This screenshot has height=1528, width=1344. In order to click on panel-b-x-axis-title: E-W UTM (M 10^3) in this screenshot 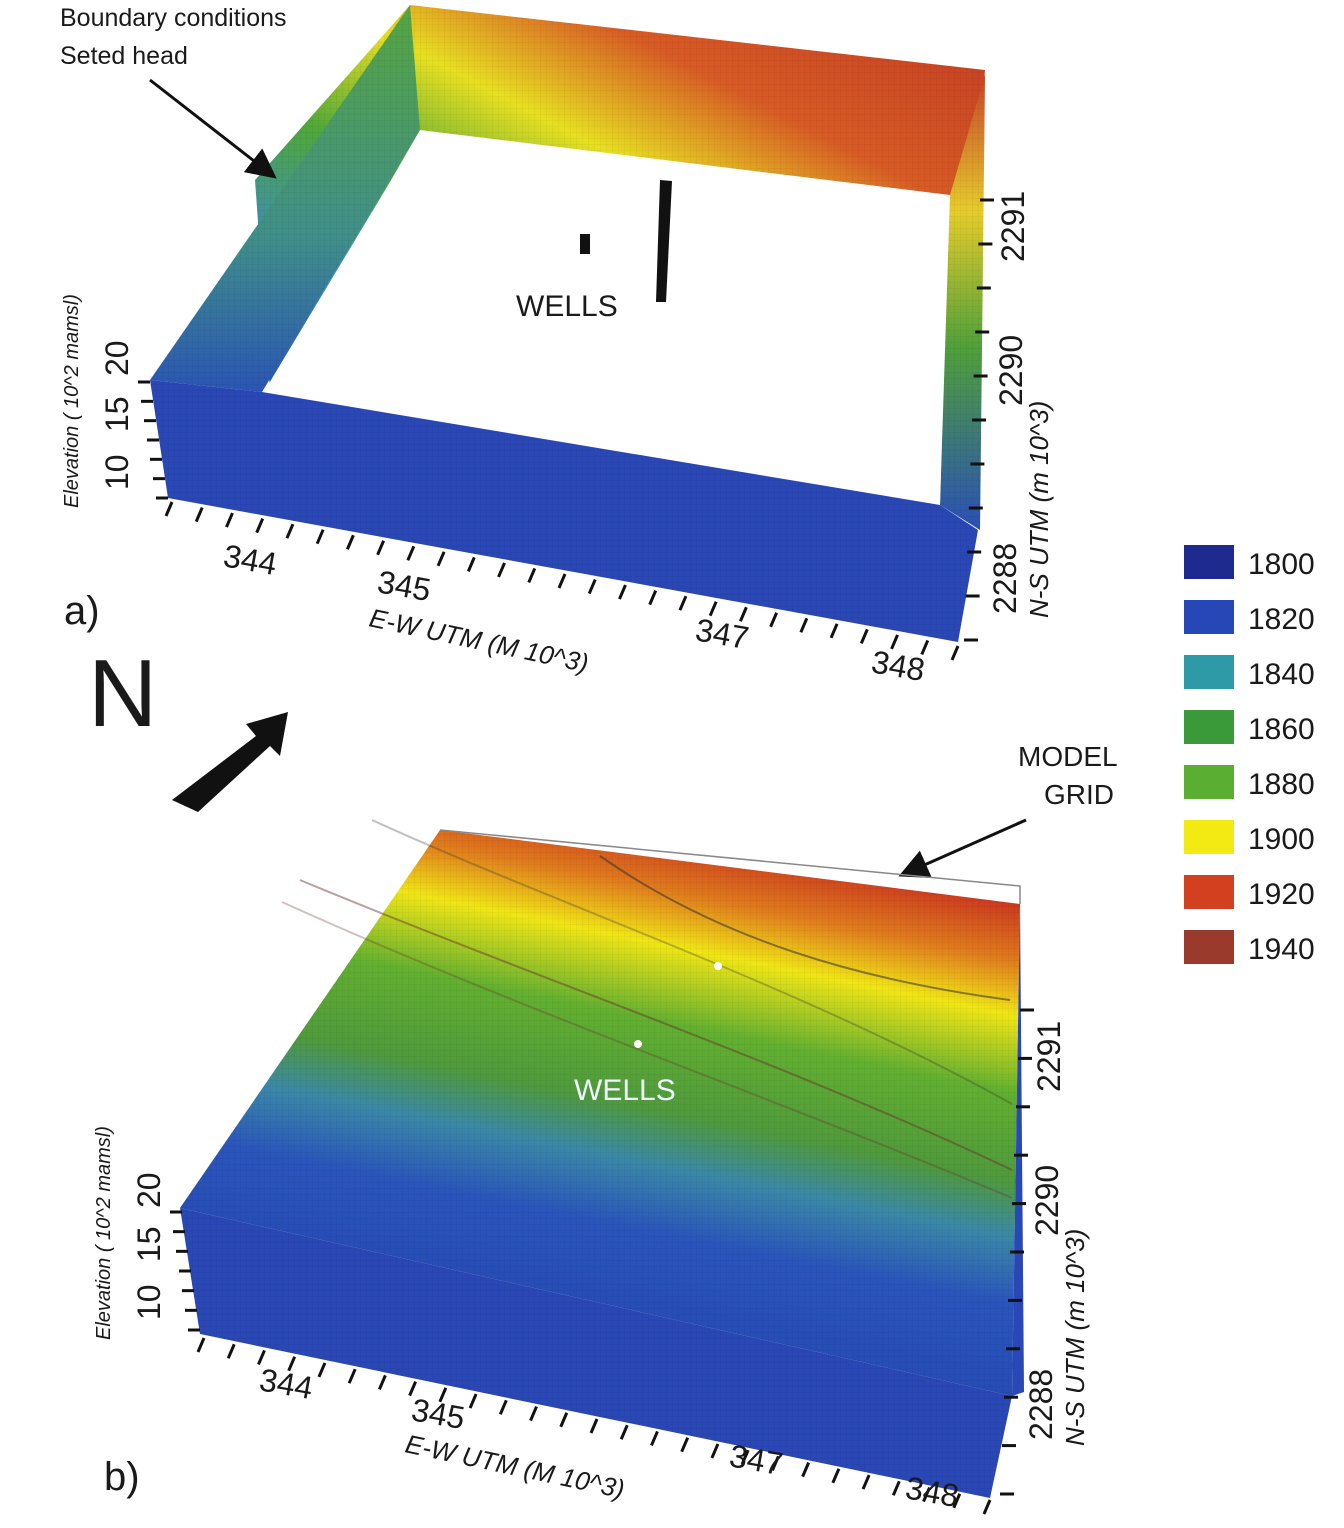, I will do `click(515, 1467)`.